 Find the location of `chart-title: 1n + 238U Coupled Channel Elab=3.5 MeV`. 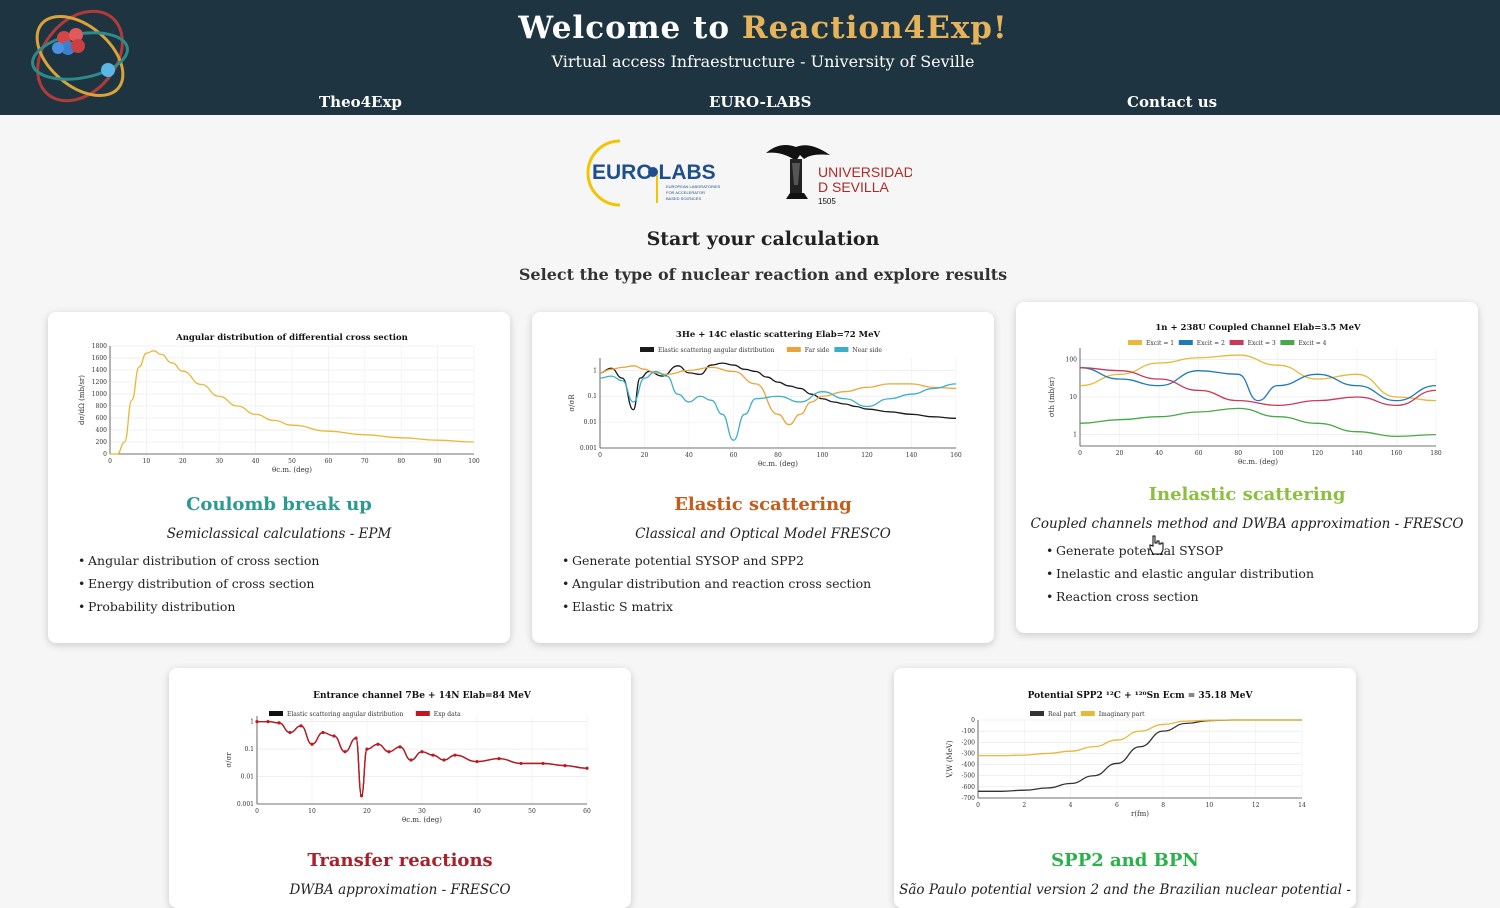

chart-title: 1n + 238U Coupled Channel Elab=3.5 MeV is located at coordinates (1258, 328).